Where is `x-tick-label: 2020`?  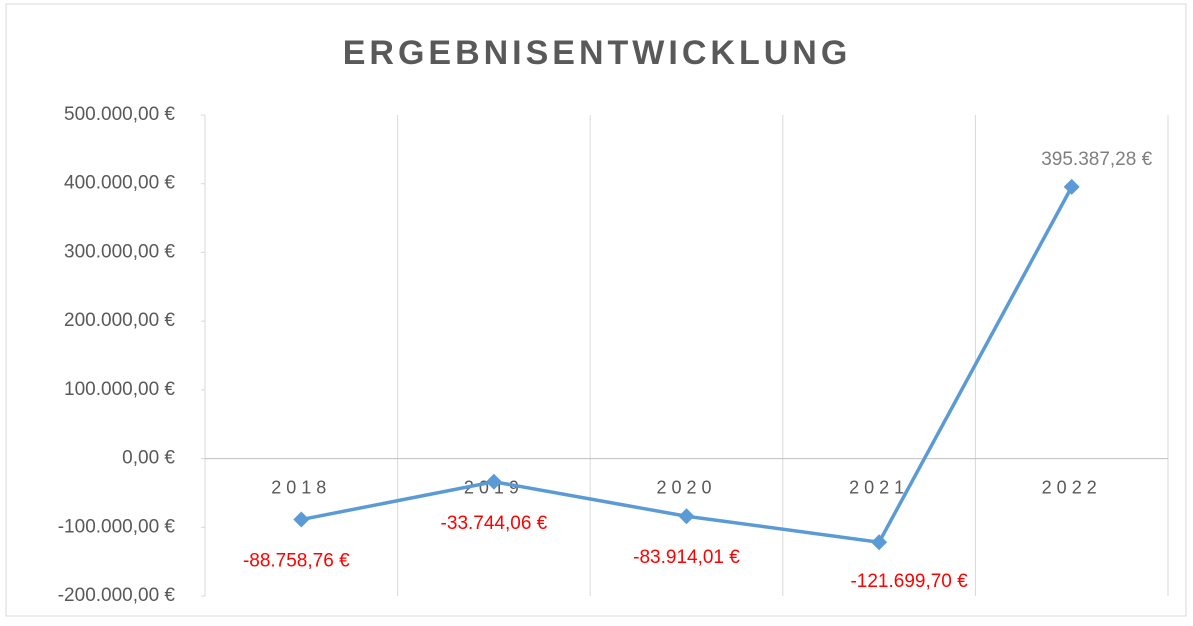
x-tick-label: 2020 is located at coordinates (686, 487).